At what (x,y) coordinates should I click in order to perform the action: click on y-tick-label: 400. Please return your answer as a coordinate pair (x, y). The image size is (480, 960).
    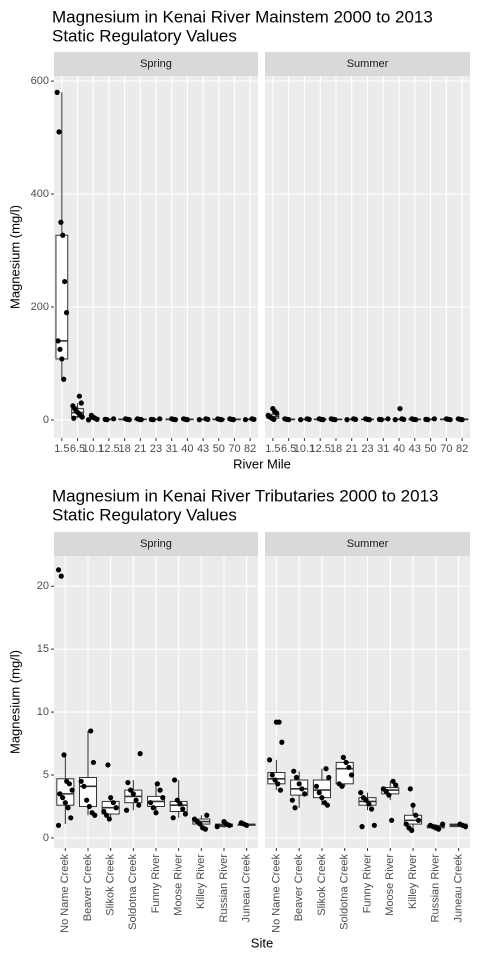
    Looking at the image, I should click on (40, 194).